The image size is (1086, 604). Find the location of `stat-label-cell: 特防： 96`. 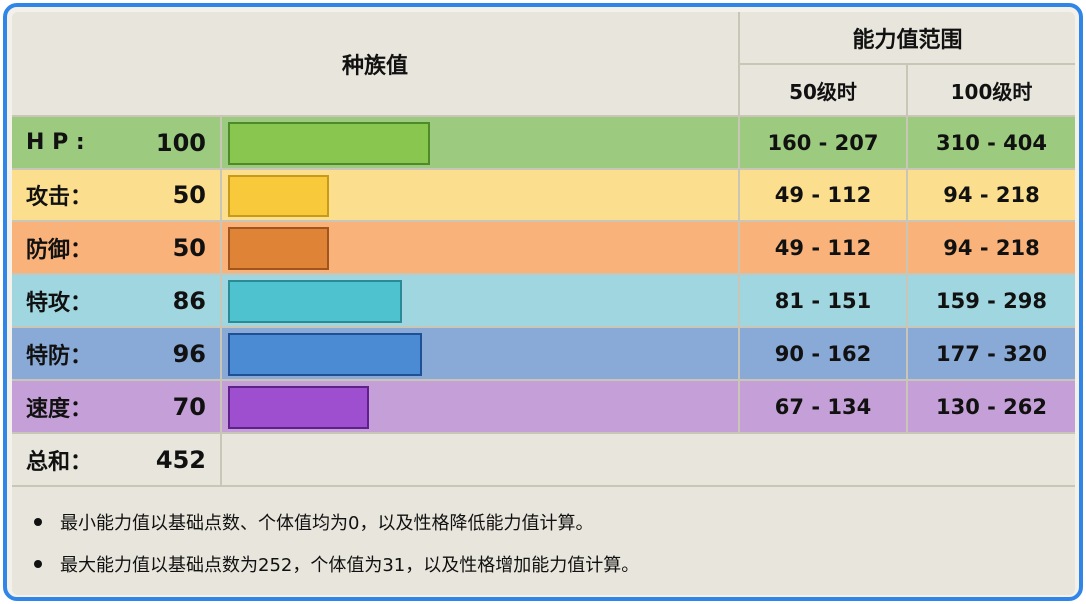

stat-label-cell: 特防： 96 is located at coordinates (117, 354).